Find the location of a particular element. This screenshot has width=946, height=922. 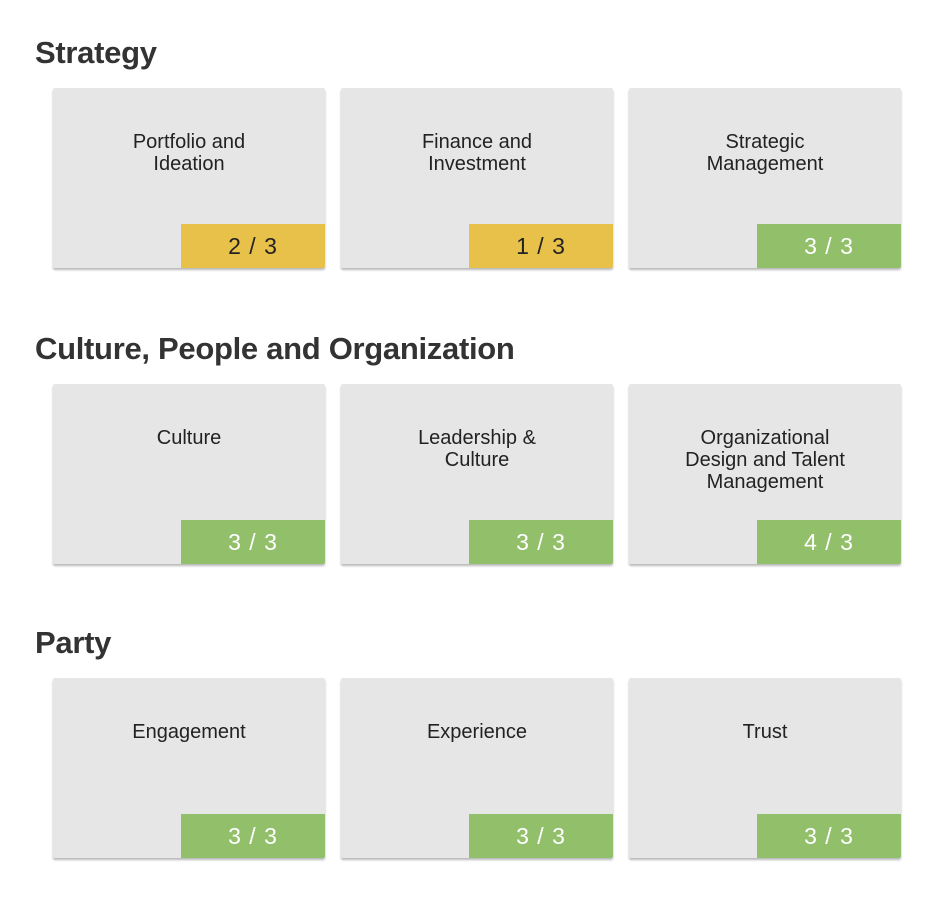

score-badge: 1 / 3 is located at coordinates (541, 246).